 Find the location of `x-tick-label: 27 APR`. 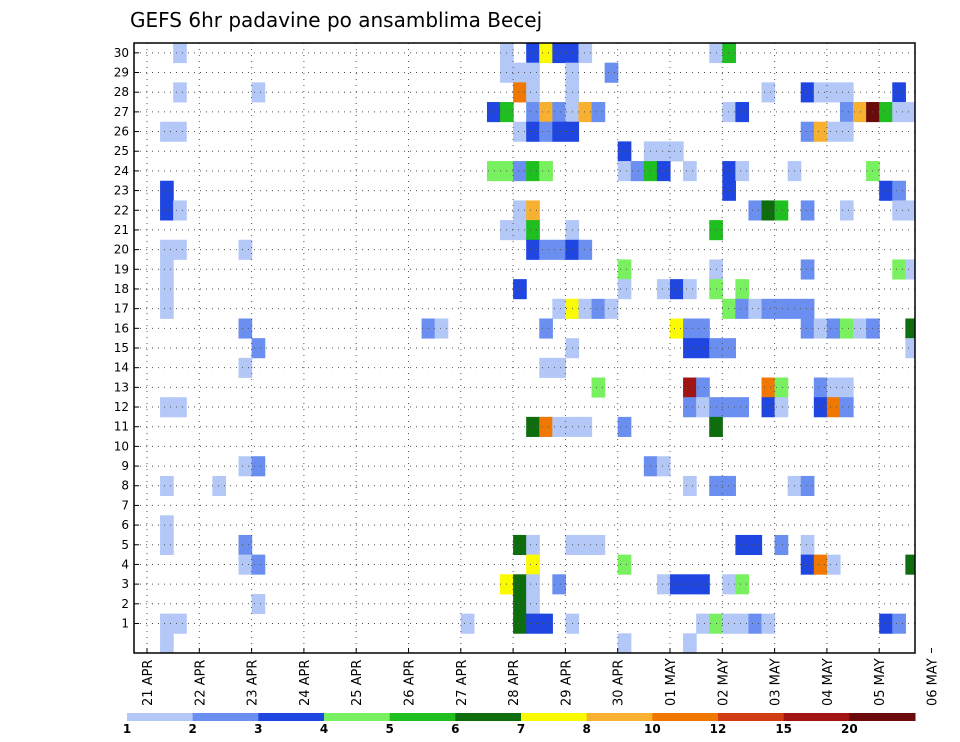

x-tick-label: 27 APR is located at coordinates (462, 683).